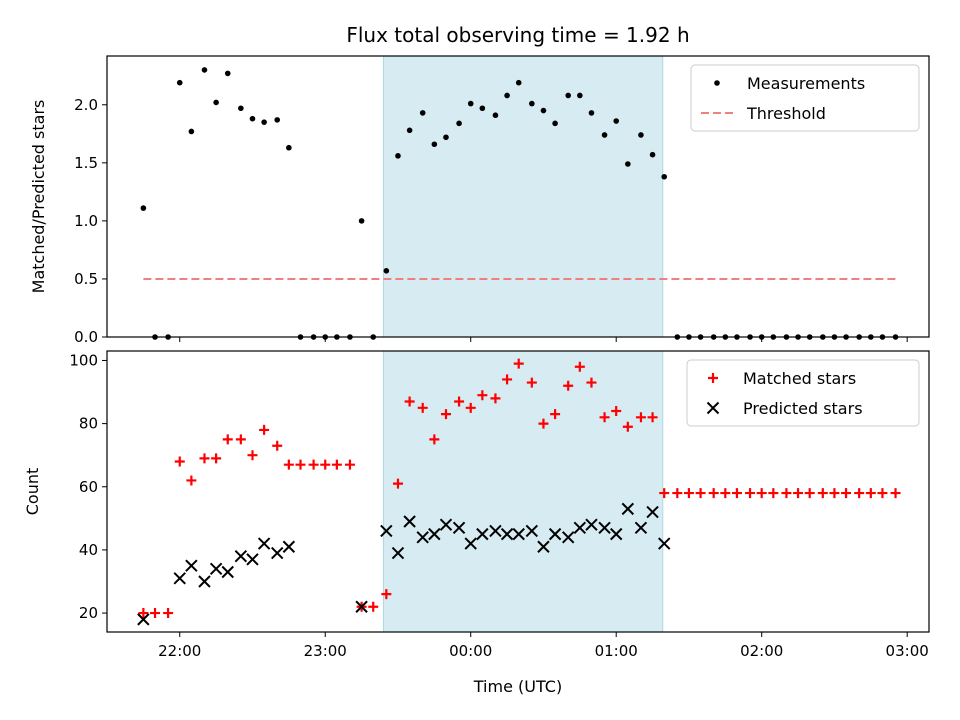 The height and width of the screenshot is (720, 960). I want to click on y-tick-label: 20, so click(88, 613).